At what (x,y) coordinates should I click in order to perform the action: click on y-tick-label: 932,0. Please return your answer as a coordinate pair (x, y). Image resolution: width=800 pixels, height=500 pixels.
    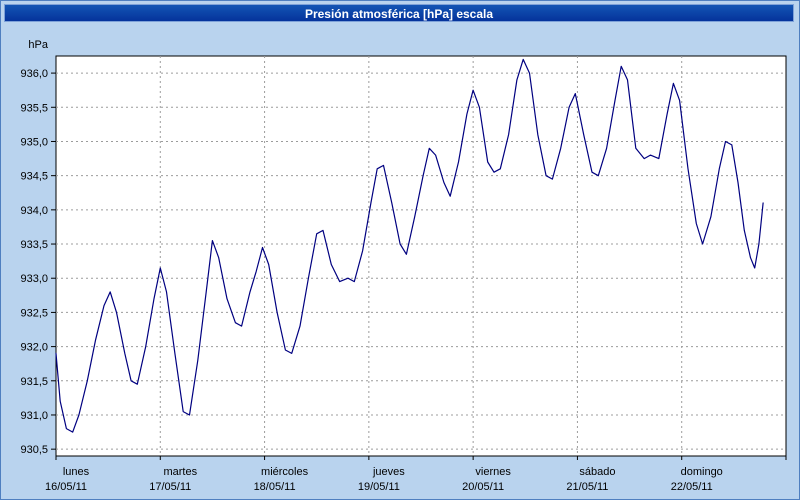
    Looking at the image, I should click on (34, 348).